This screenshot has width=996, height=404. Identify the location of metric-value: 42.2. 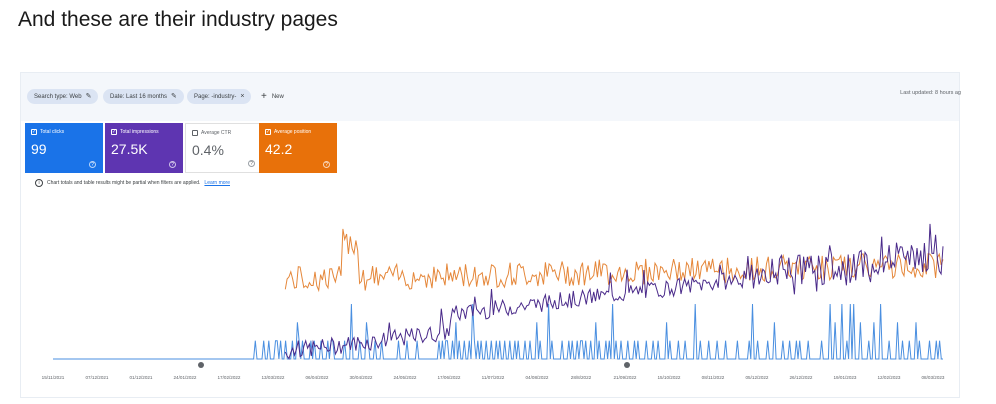
(279, 149).